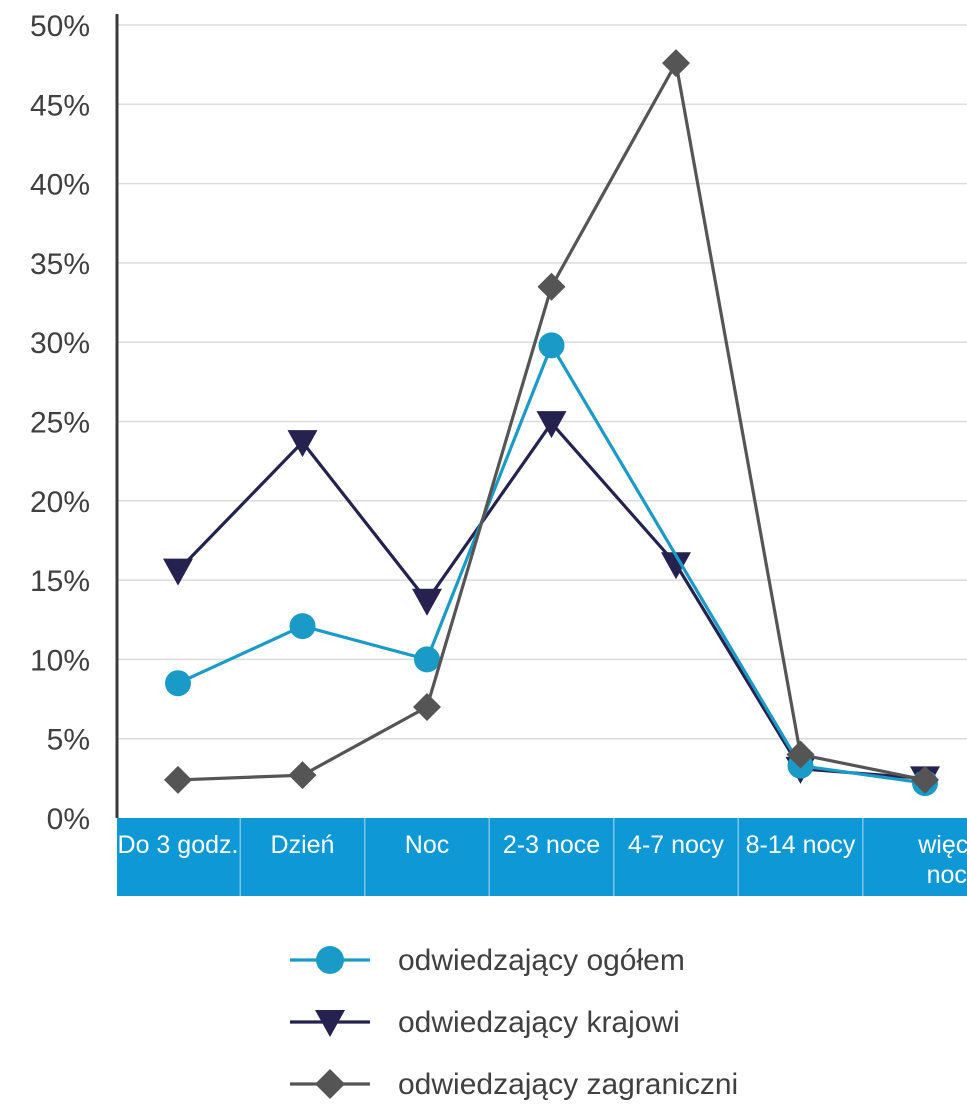 This screenshot has height=1104, width=967. What do you see at coordinates (60, 502) in the screenshot?
I see `y-tick-label: 20%` at bounding box center [60, 502].